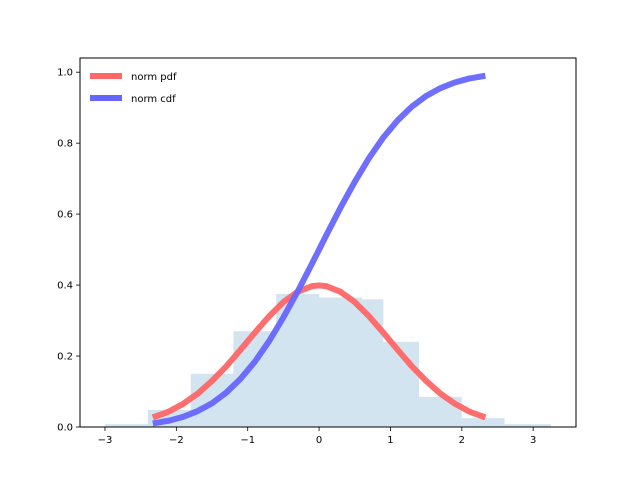 The height and width of the screenshot is (480, 640). What do you see at coordinates (533, 440) in the screenshot?
I see `x-tick-label: 3` at bounding box center [533, 440].